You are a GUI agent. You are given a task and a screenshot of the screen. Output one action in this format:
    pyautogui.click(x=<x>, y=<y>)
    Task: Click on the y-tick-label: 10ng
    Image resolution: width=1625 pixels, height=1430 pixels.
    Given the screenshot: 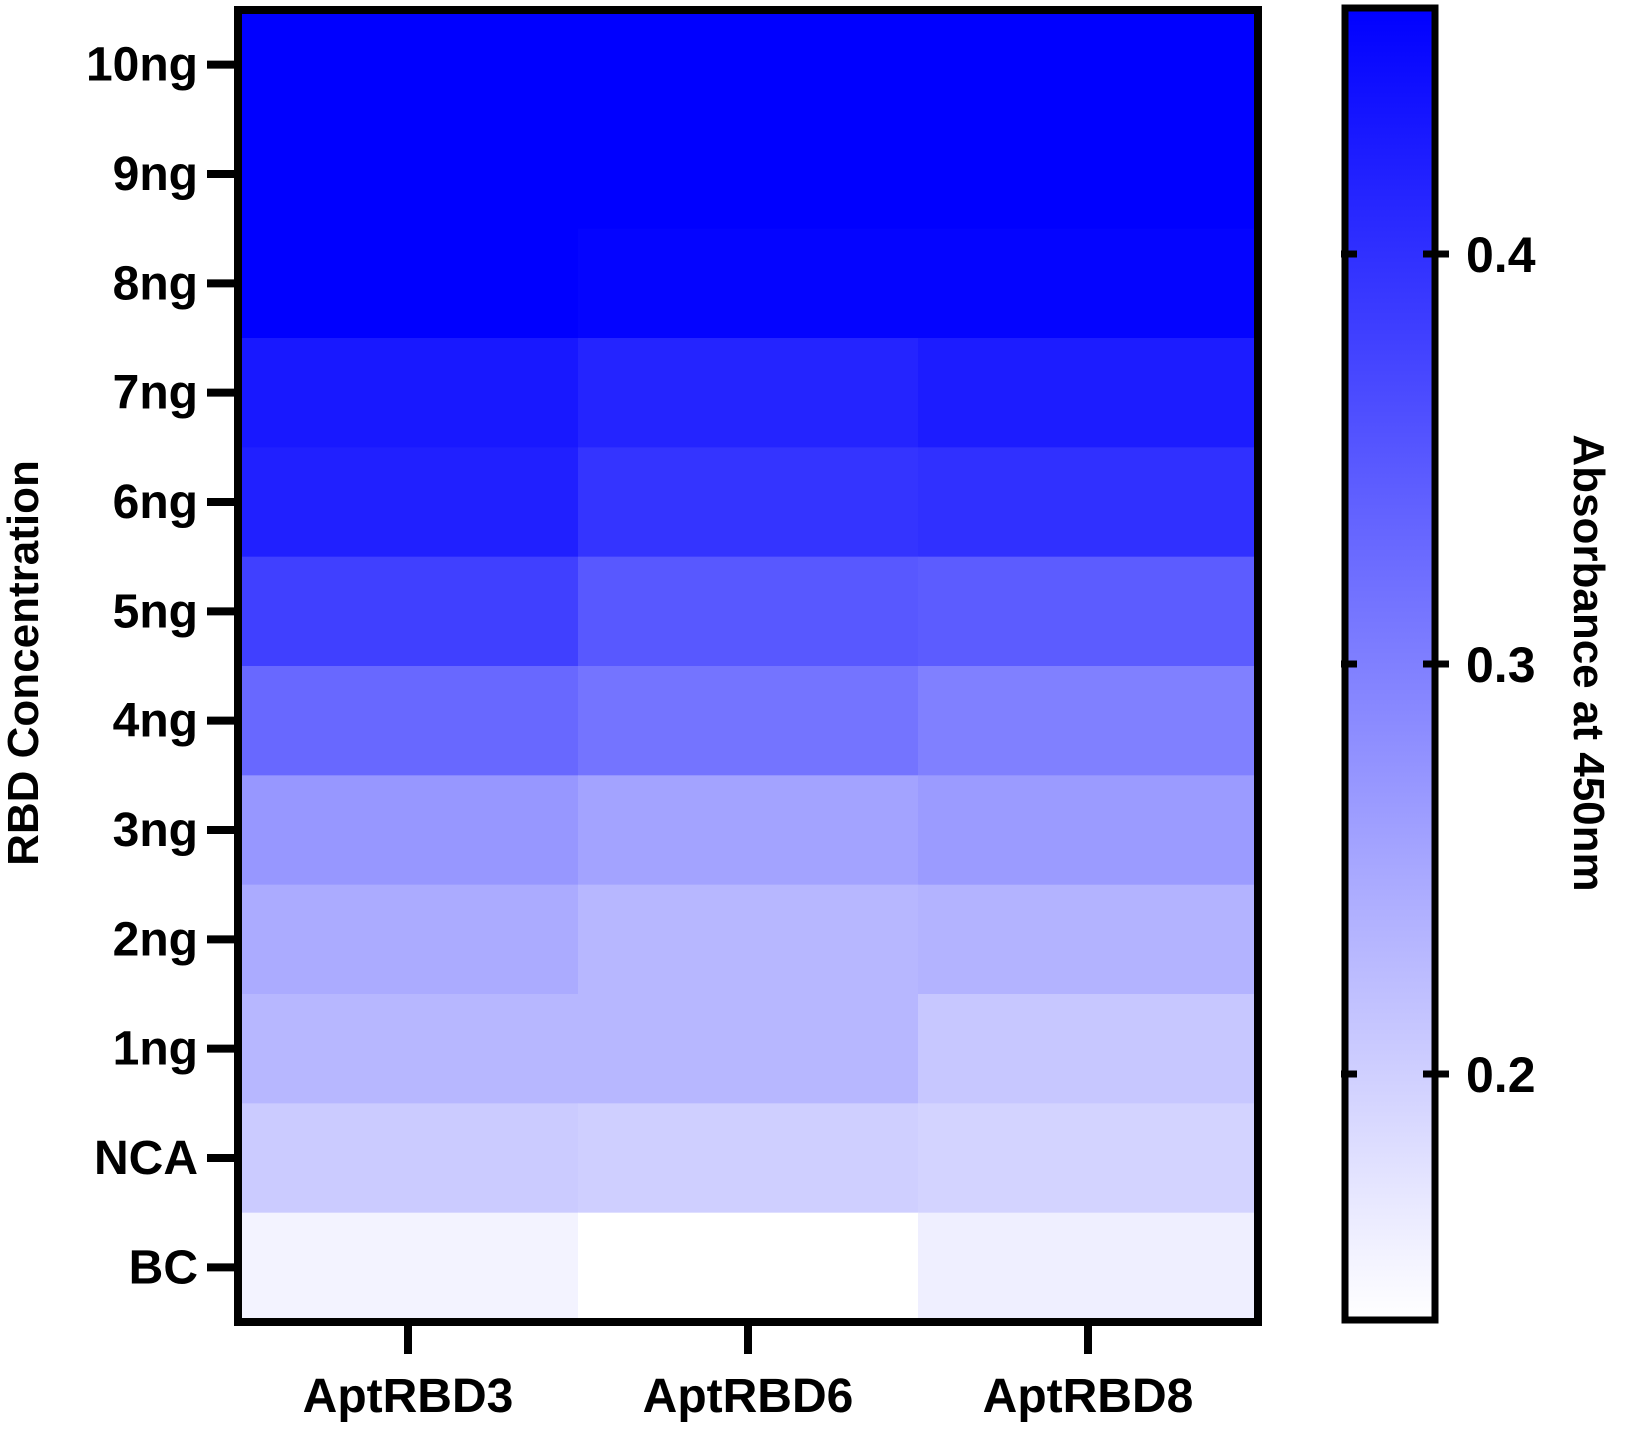 What is the action you would take?
    pyautogui.click(x=142, y=65)
    